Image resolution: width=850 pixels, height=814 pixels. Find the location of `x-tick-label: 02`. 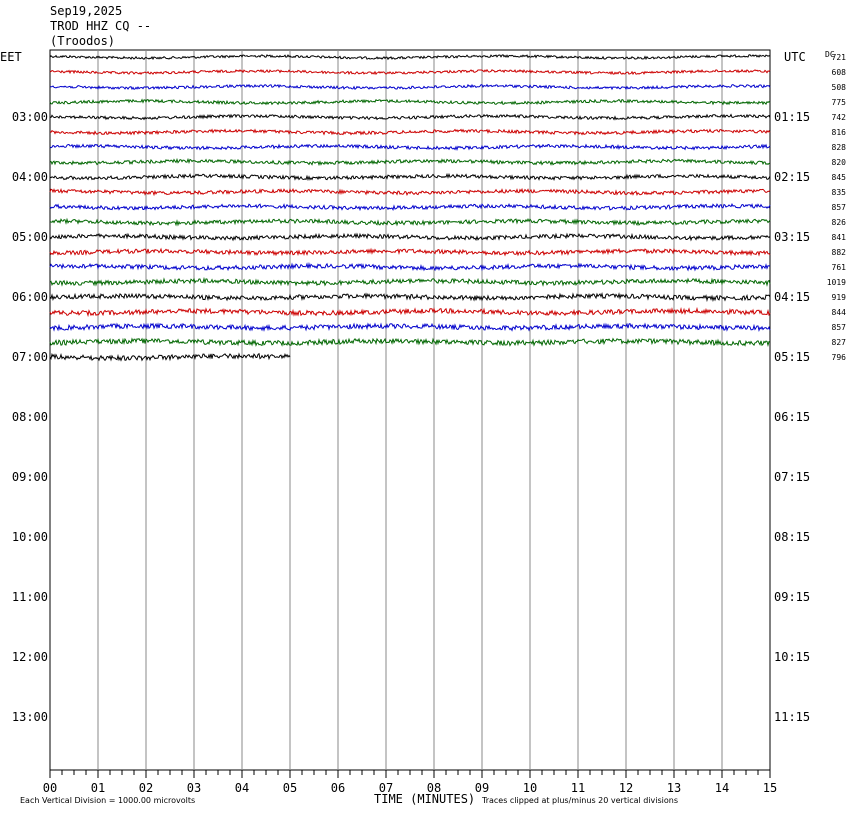

x-tick-label: 02 is located at coordinates (146, 788).